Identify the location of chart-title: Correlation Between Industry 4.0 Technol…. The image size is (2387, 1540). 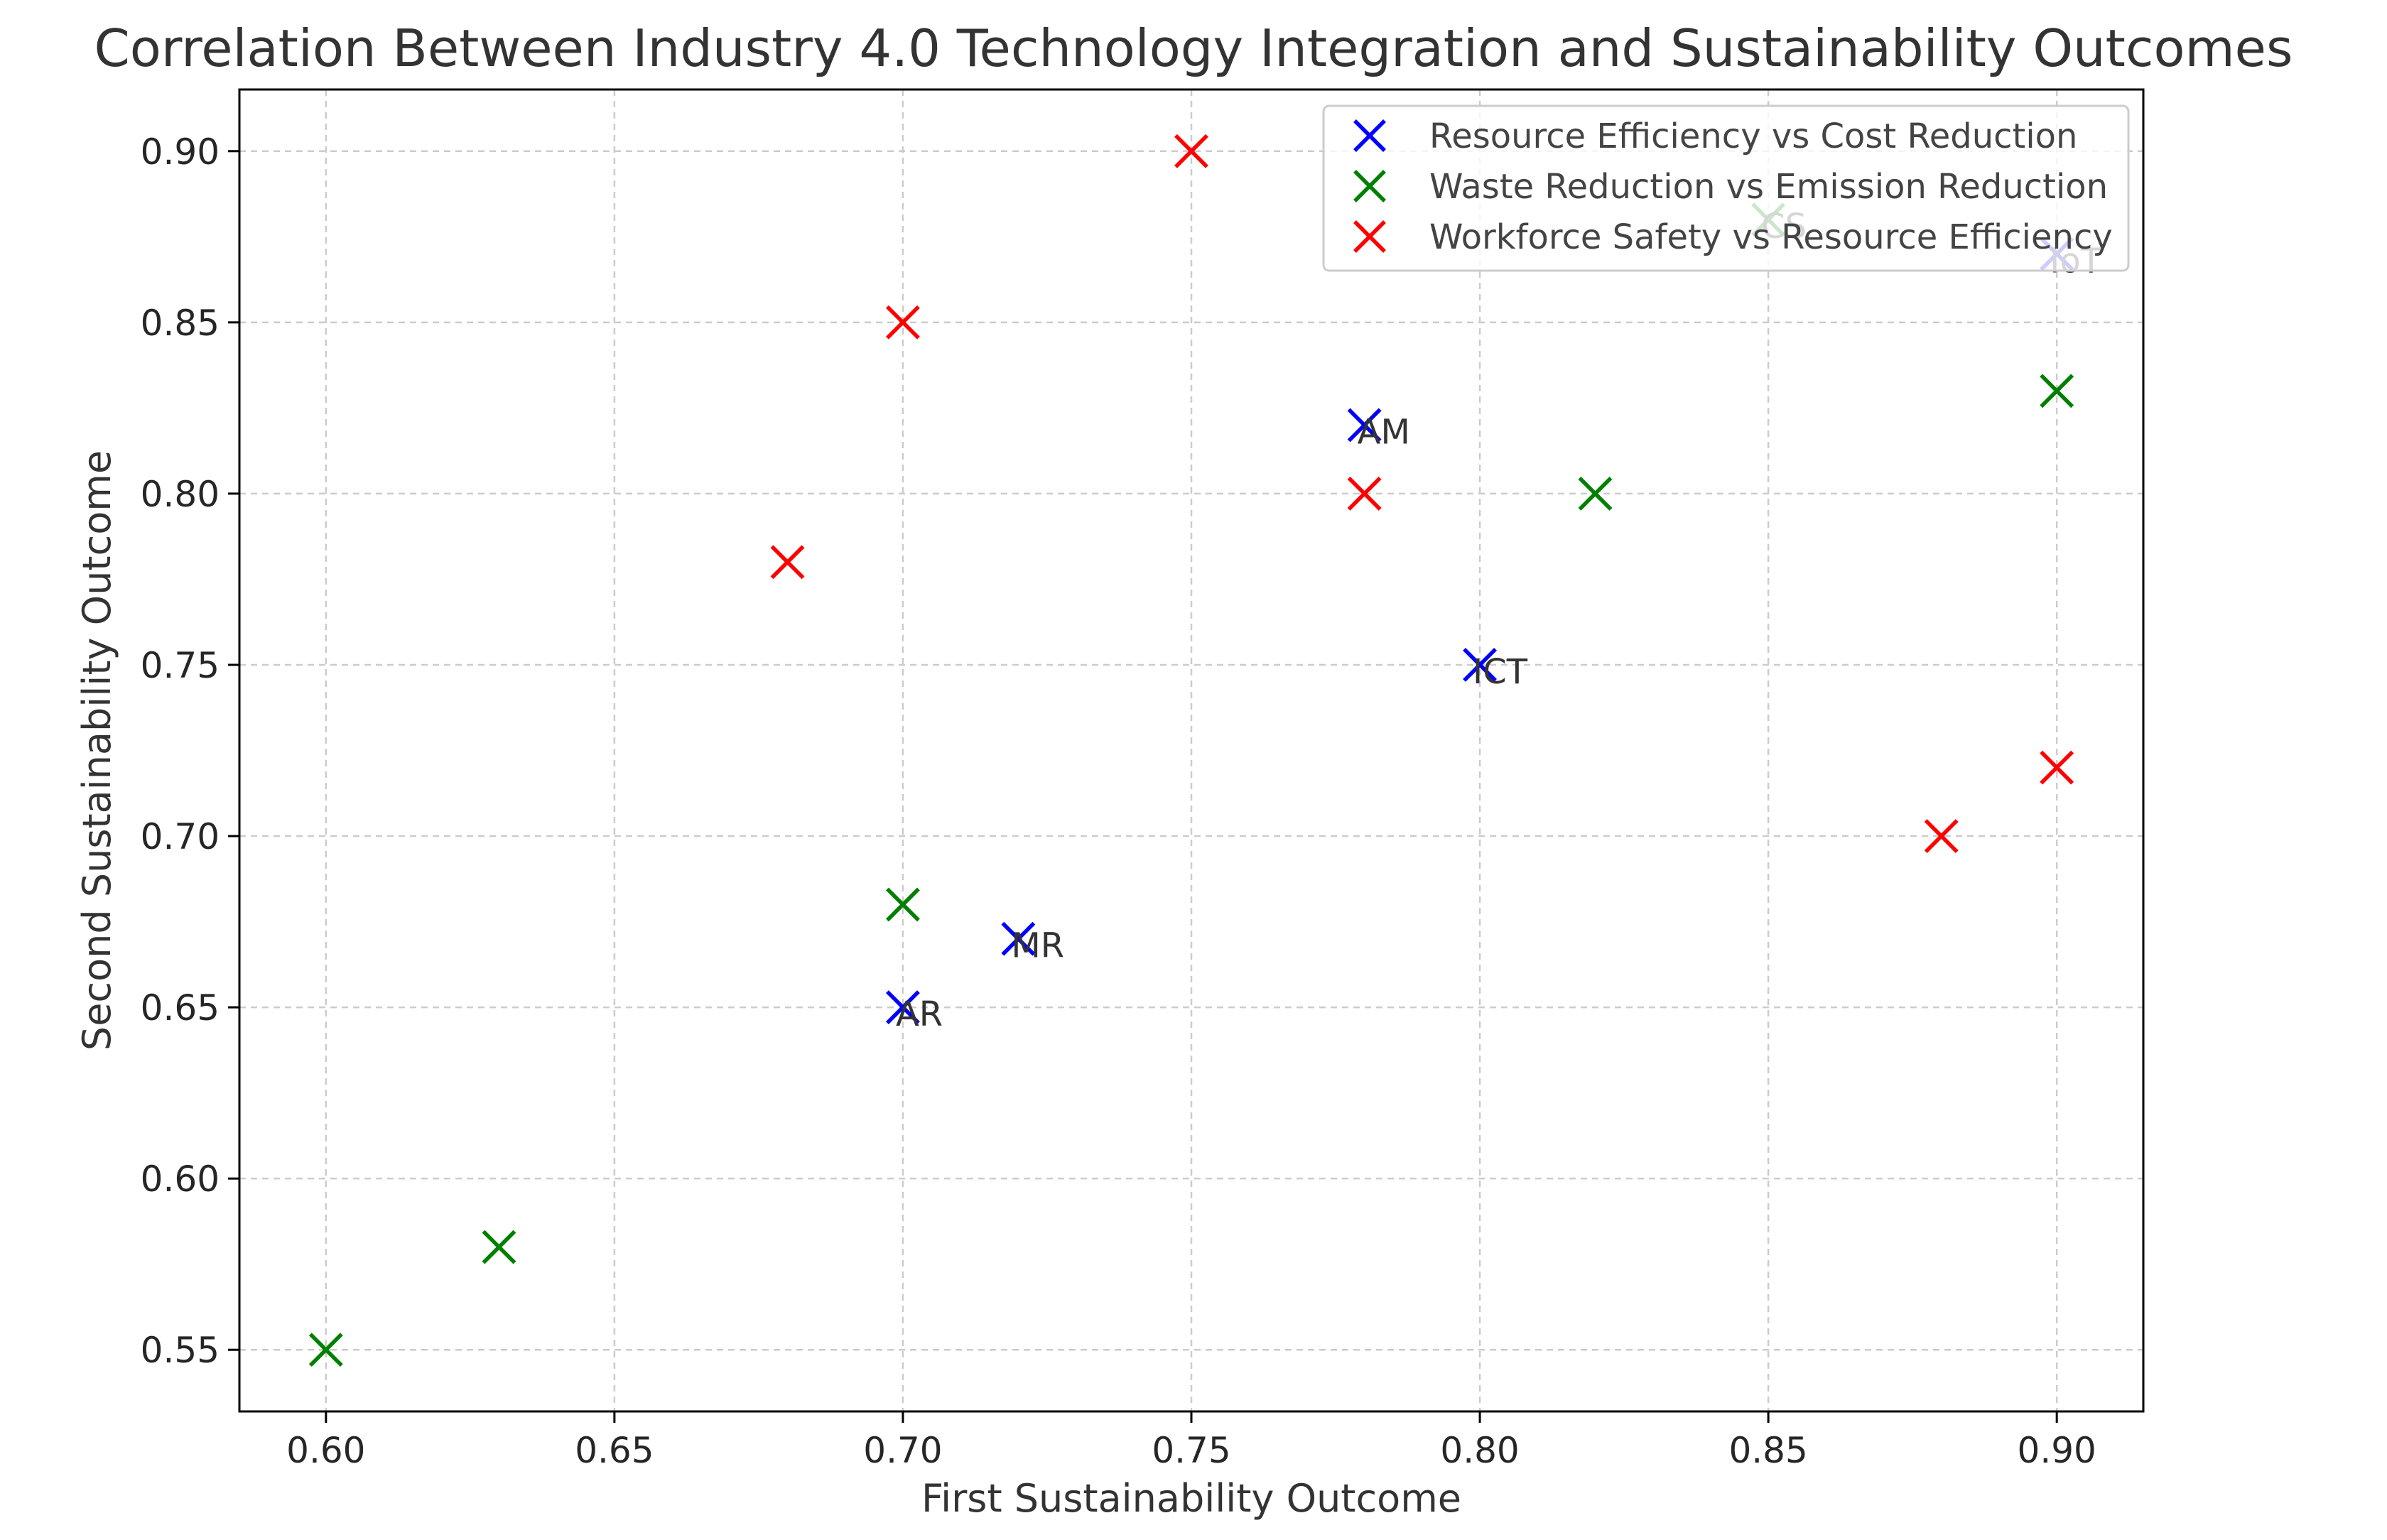
(1193, 48).